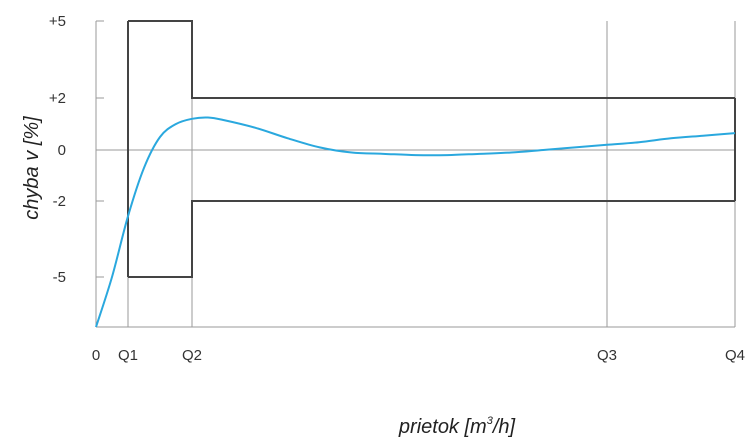  I want to click on x-axis-ticks: 0 Q1 Q2 Q3 Q4, so click(418, 355).